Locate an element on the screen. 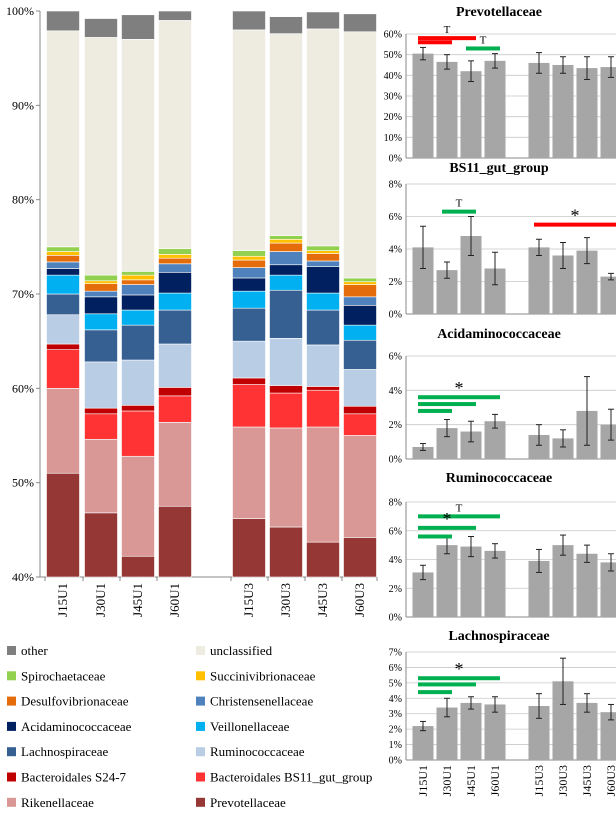  legend-swatch-rikenellaceae is located at coordinates (11, 802).